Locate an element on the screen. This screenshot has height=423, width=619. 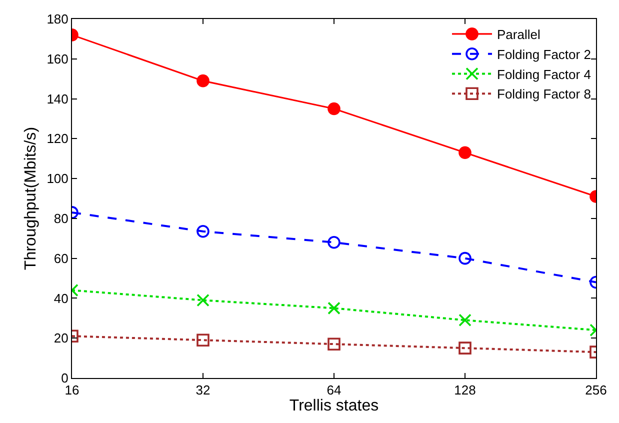
legend-label: Folding Factor 8 is located at coordinates (544, 94).